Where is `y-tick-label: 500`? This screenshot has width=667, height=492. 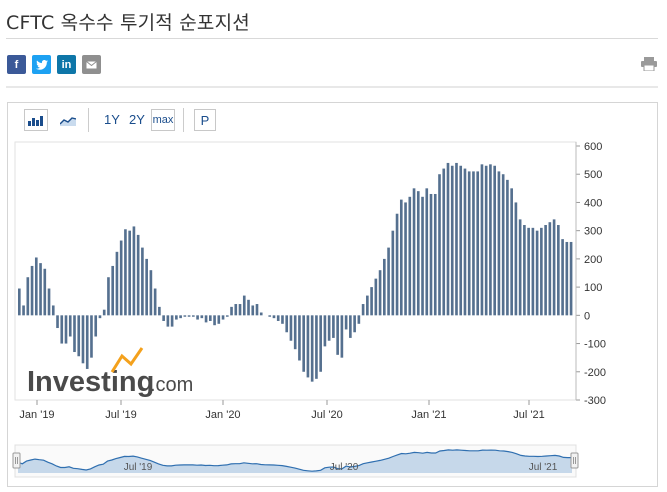 y-tick-label: 500 is located at coordinates (593, 175).